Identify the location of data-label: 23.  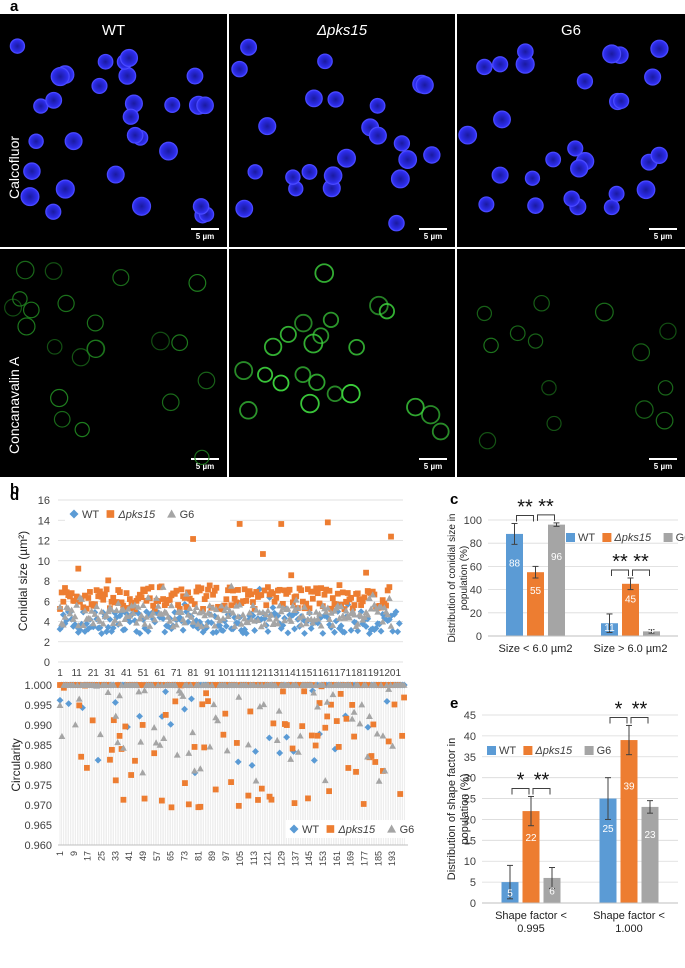
(650, 835).